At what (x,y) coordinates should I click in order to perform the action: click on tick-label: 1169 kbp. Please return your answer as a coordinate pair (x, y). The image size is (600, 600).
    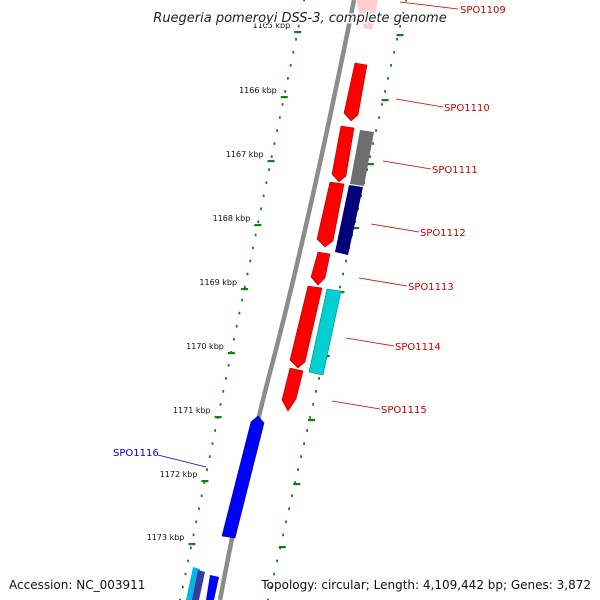
    Looking at the image, I should click on (218, 282).